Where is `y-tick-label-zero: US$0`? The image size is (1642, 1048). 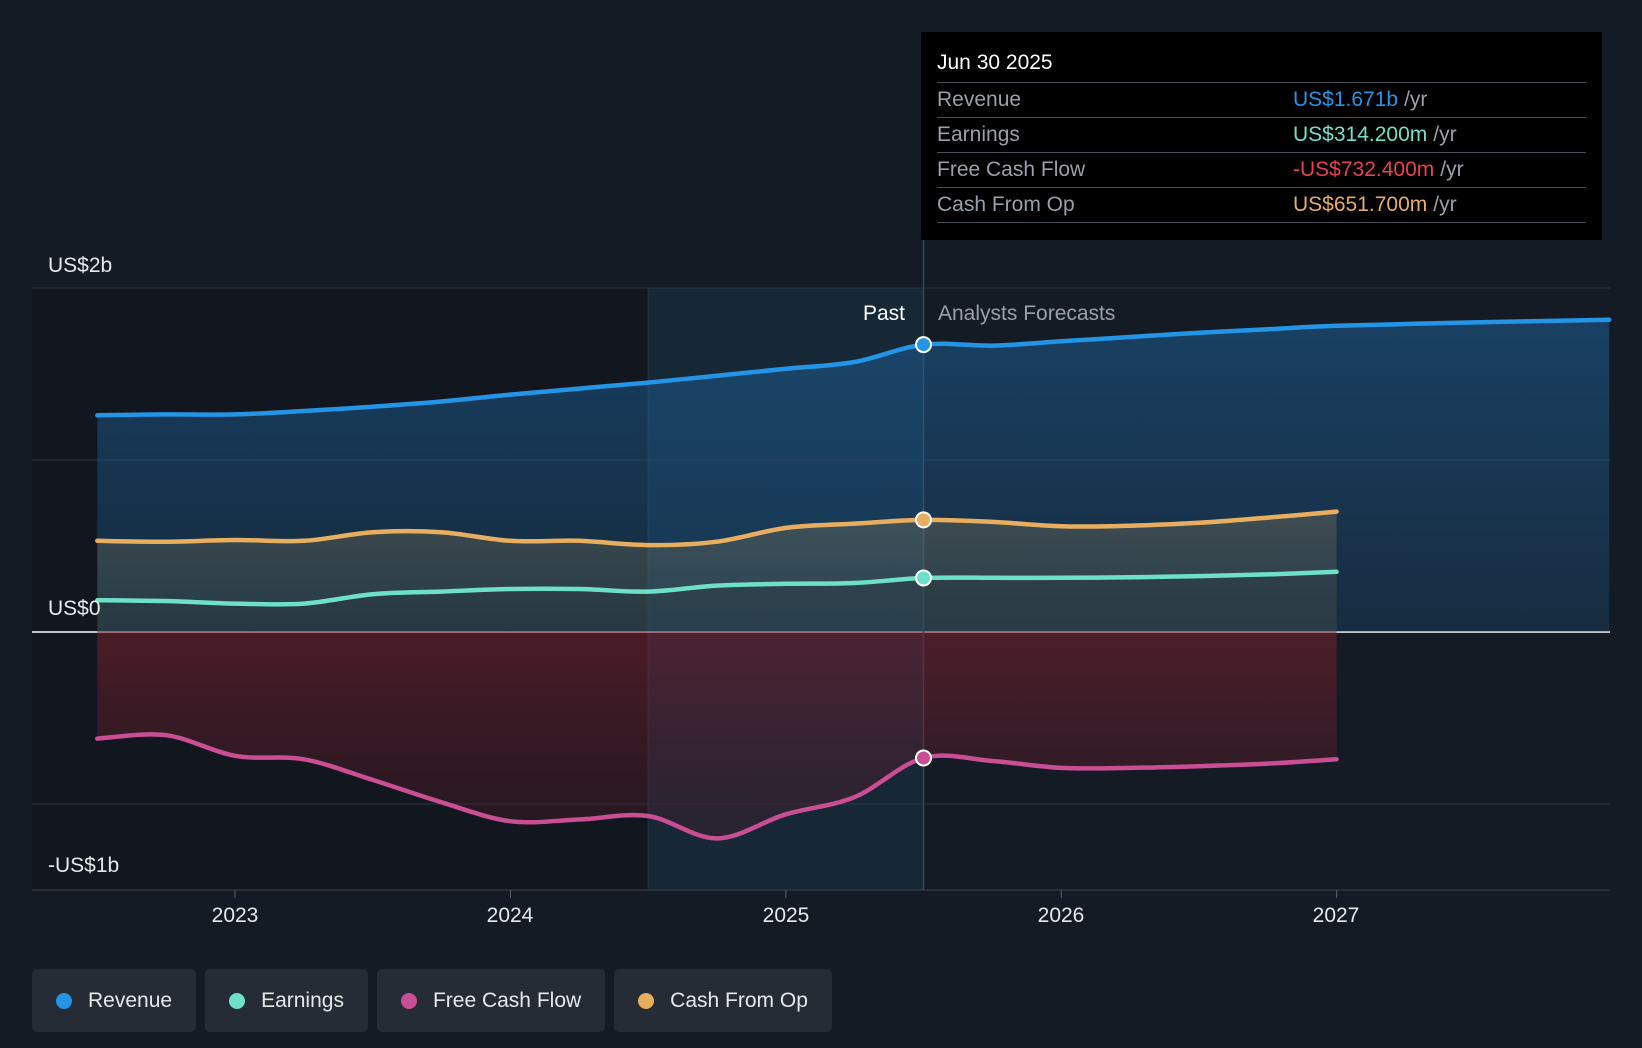
y-tick-label-zero: US$0 is located at coordinates (74, 608).